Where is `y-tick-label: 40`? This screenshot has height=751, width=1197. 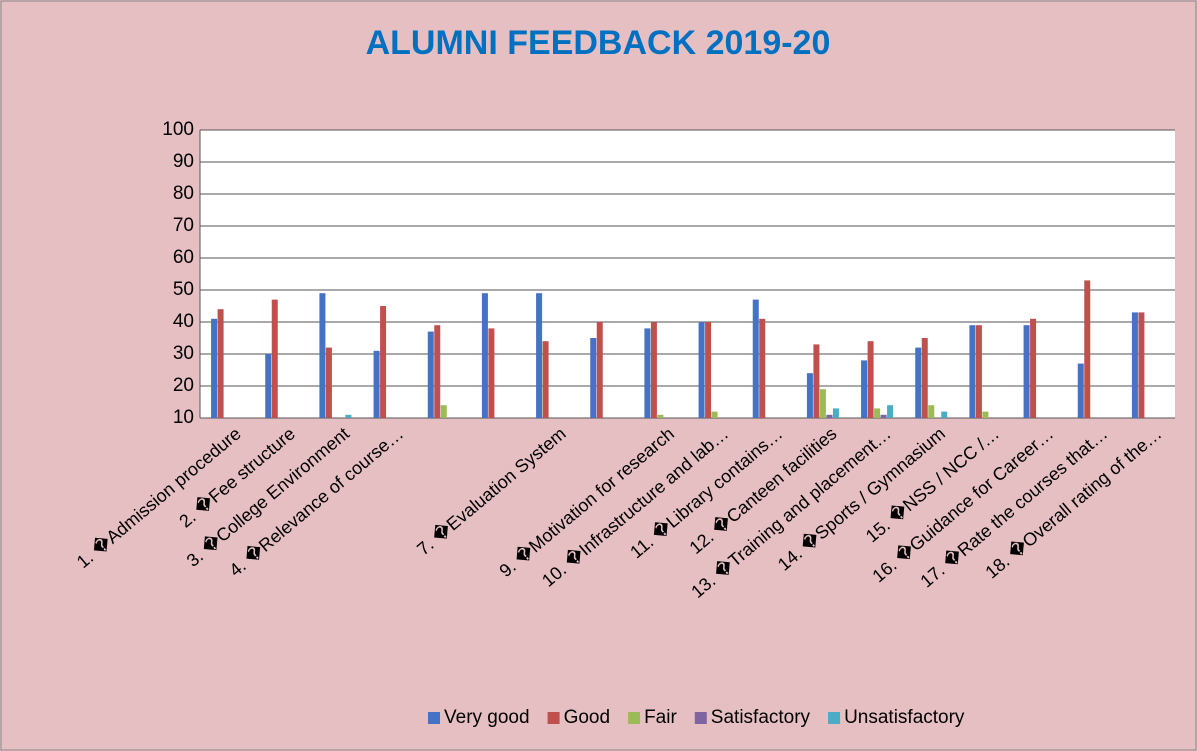 y-tick-label: 40 is located at coordinates (183, 321).